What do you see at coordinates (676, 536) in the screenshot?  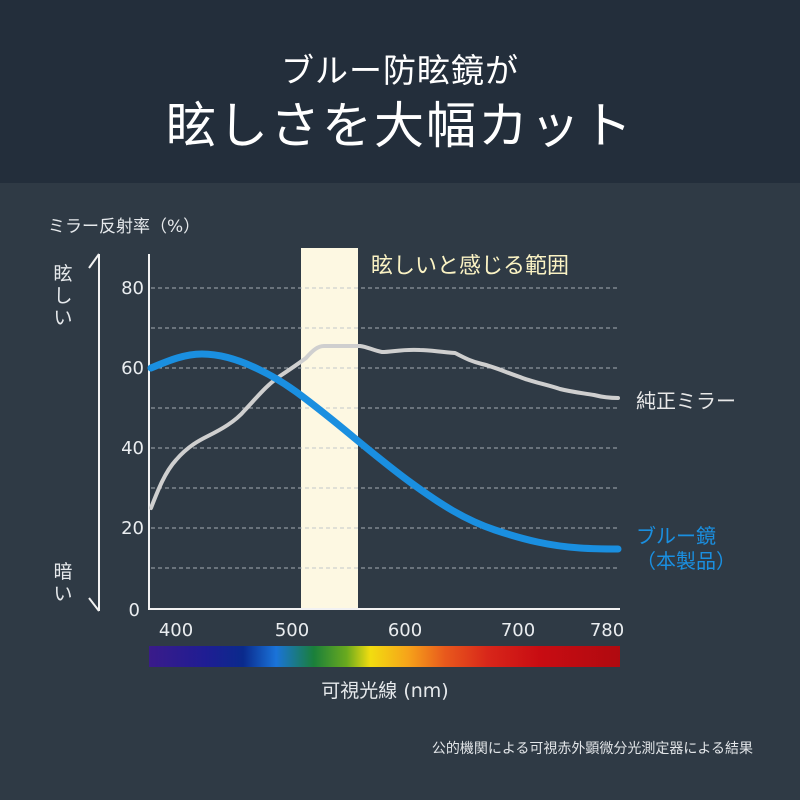 I see `legend-blue-line1: ブルー鏡` at bounding box center [676, 536].